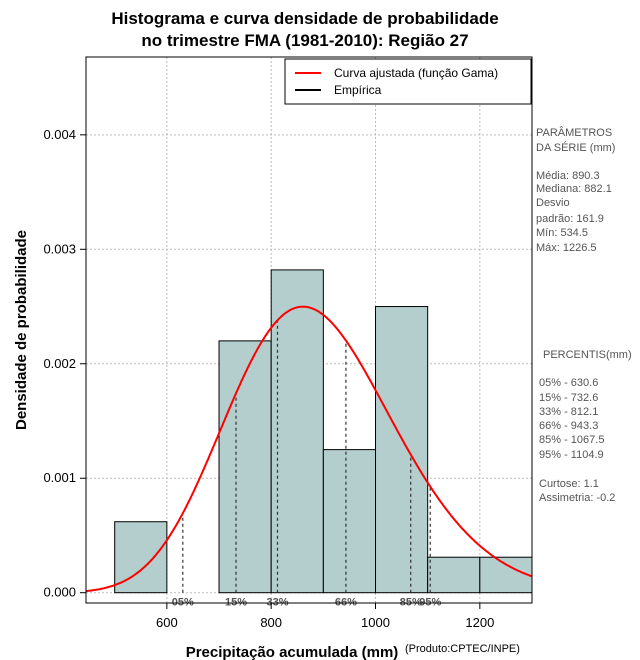  I want to click on percentil-05: 05% - 630.6, so click(568, 383).